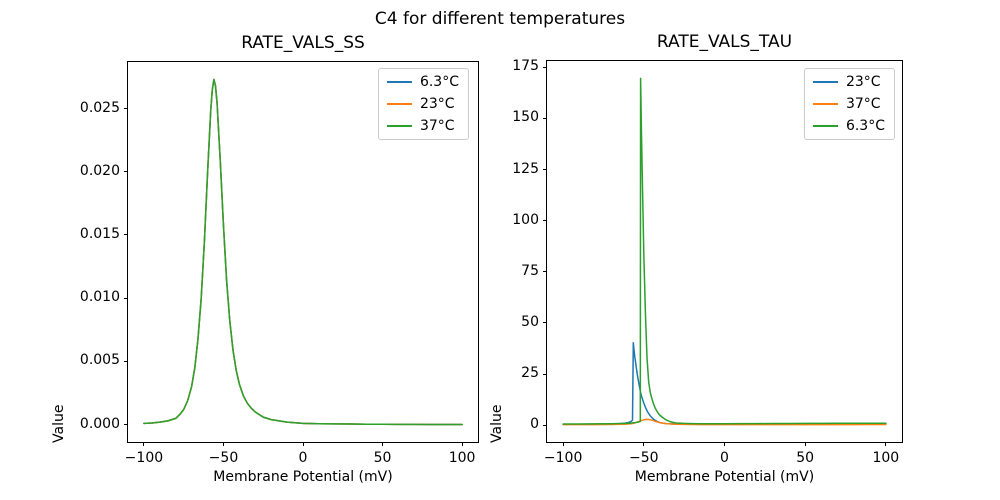  Describe the element at coordinates (534, 424) in the screenshot. I see `y-tick-label: 0` at that location.